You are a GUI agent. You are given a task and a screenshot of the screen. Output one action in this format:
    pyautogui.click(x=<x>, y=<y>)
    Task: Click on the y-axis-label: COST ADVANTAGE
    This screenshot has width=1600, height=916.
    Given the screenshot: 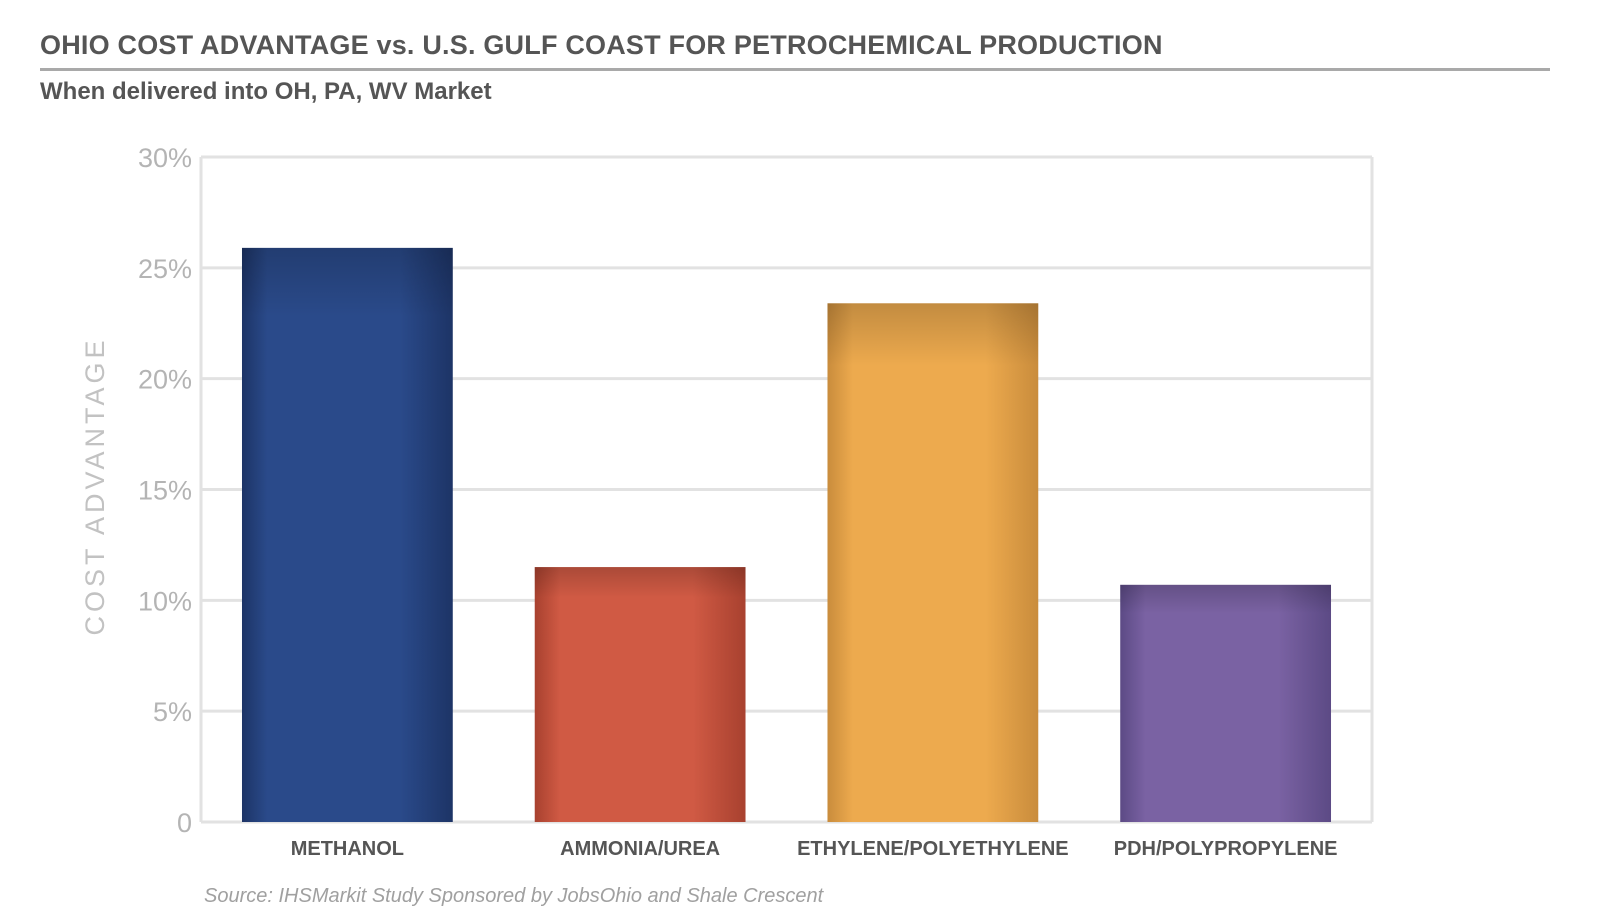 What is the action you would take?
    pyautogui.click(x=95, y=485)
    